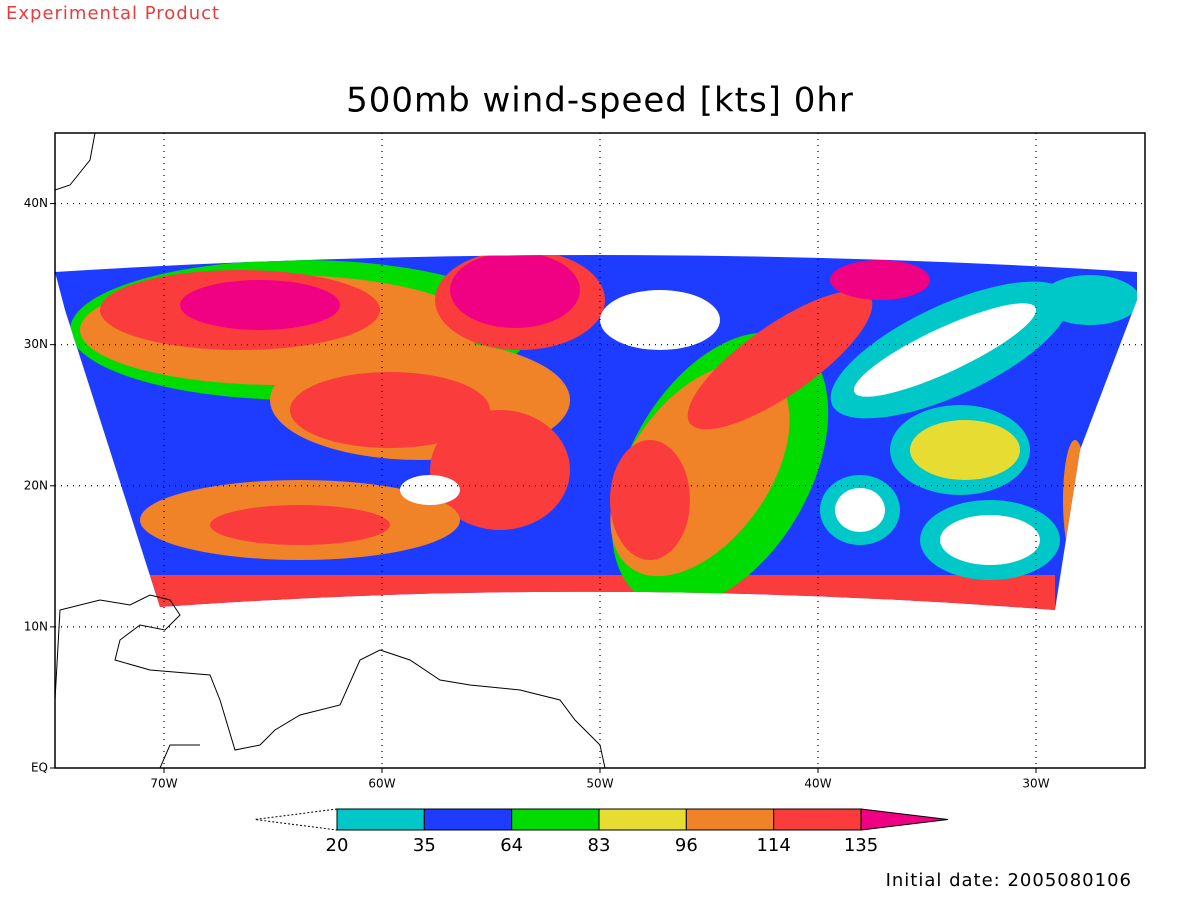 This screenshot has width=1200, height=900. What do you see at coordinates (861, 845) in the screenshot?
I see `colorbar-label: 135` at bounding box center [861, 845].